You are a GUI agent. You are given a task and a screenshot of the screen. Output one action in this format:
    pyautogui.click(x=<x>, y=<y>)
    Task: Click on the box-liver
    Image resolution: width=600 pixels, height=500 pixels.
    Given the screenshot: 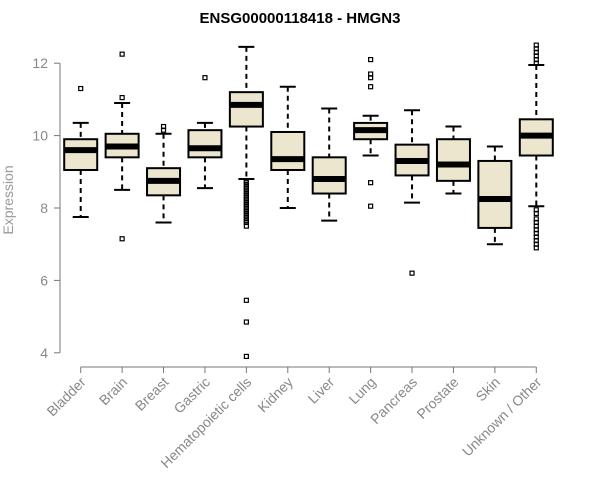 What is the action you would take?
    pyautogui.click(x=329, y=164)
    